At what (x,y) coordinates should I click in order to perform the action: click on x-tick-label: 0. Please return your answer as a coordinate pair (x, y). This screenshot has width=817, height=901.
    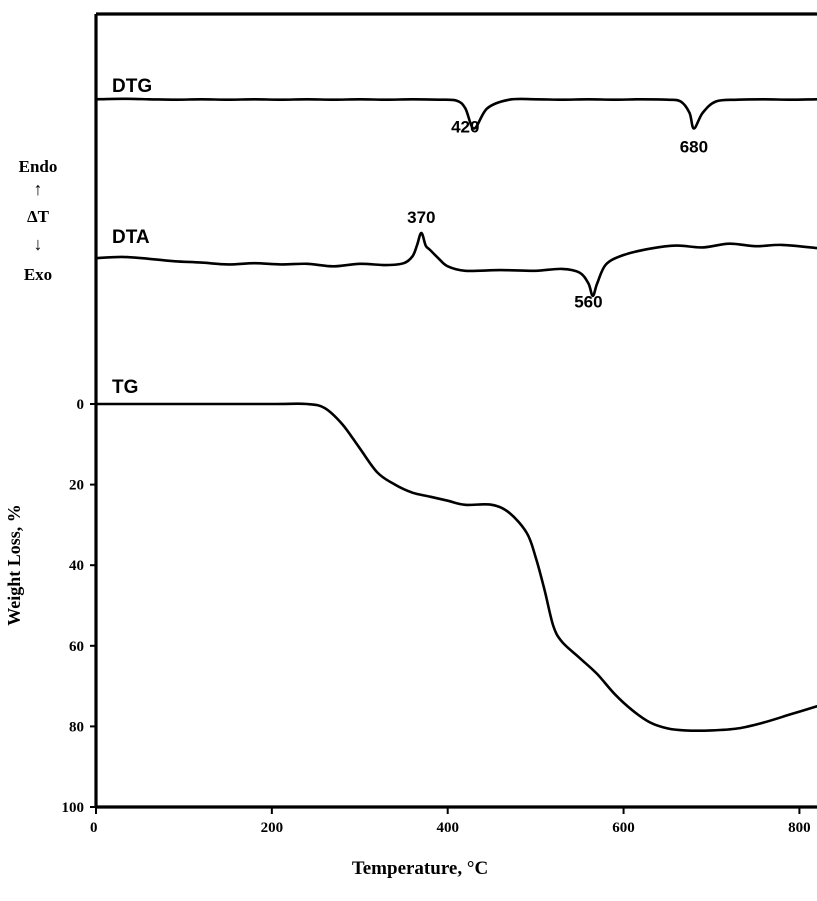
    Looking at the image, I should click on (94, 828).